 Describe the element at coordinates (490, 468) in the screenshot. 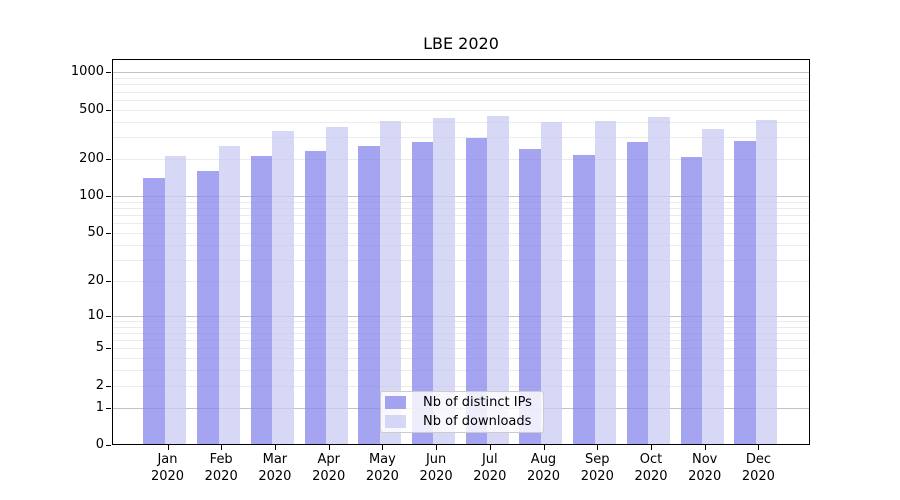

I see `x-tick-label-jul: Jul 2020` at that location.